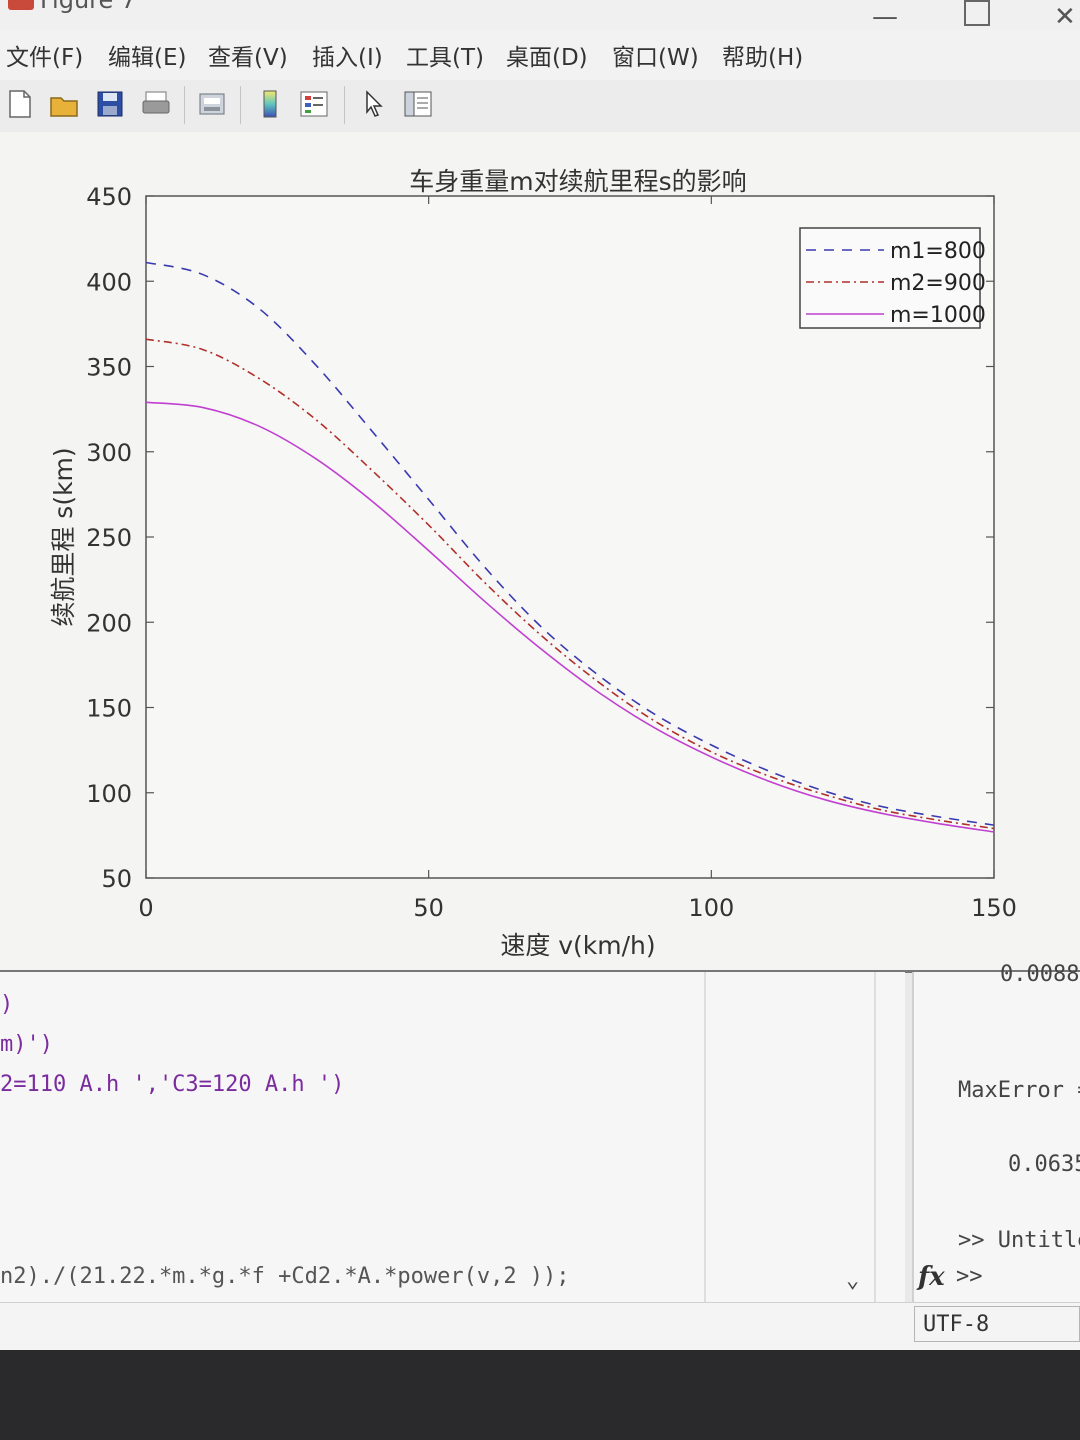 The height and width of the screenshot is (1440, 1080). What do you see at coordinates (64, 104) in the screenshot?
I see `open-file-icon` at bounding box center [64, 104].